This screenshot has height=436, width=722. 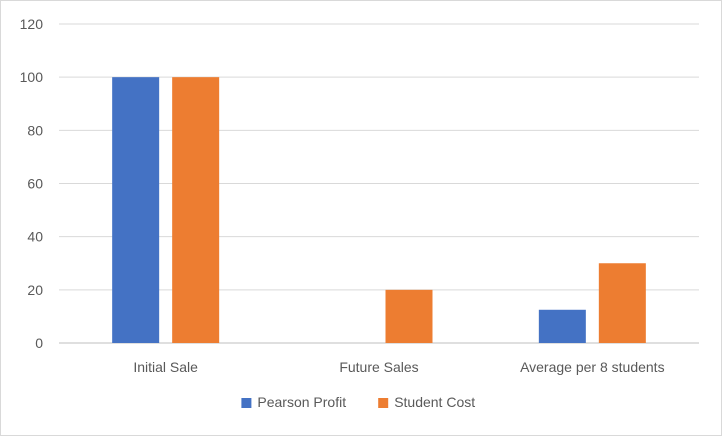 What do you see at coordinates (301, 402) in the screenshot?
I see `legend-label: Pearson Profit` at bounding box center [301, 402].